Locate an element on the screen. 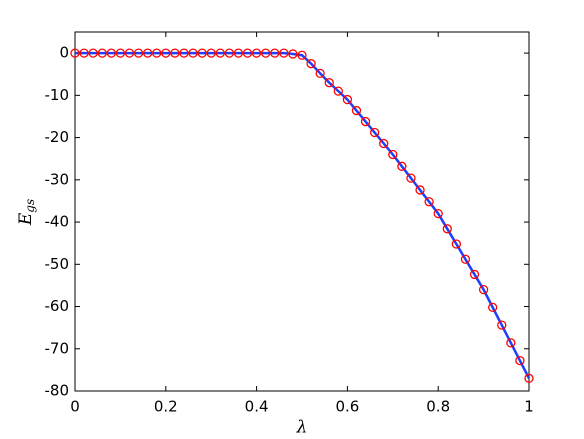 The height and width of the screenshot is (439, 584). y-tick-label: -70 is located at coordinates (57, 348).